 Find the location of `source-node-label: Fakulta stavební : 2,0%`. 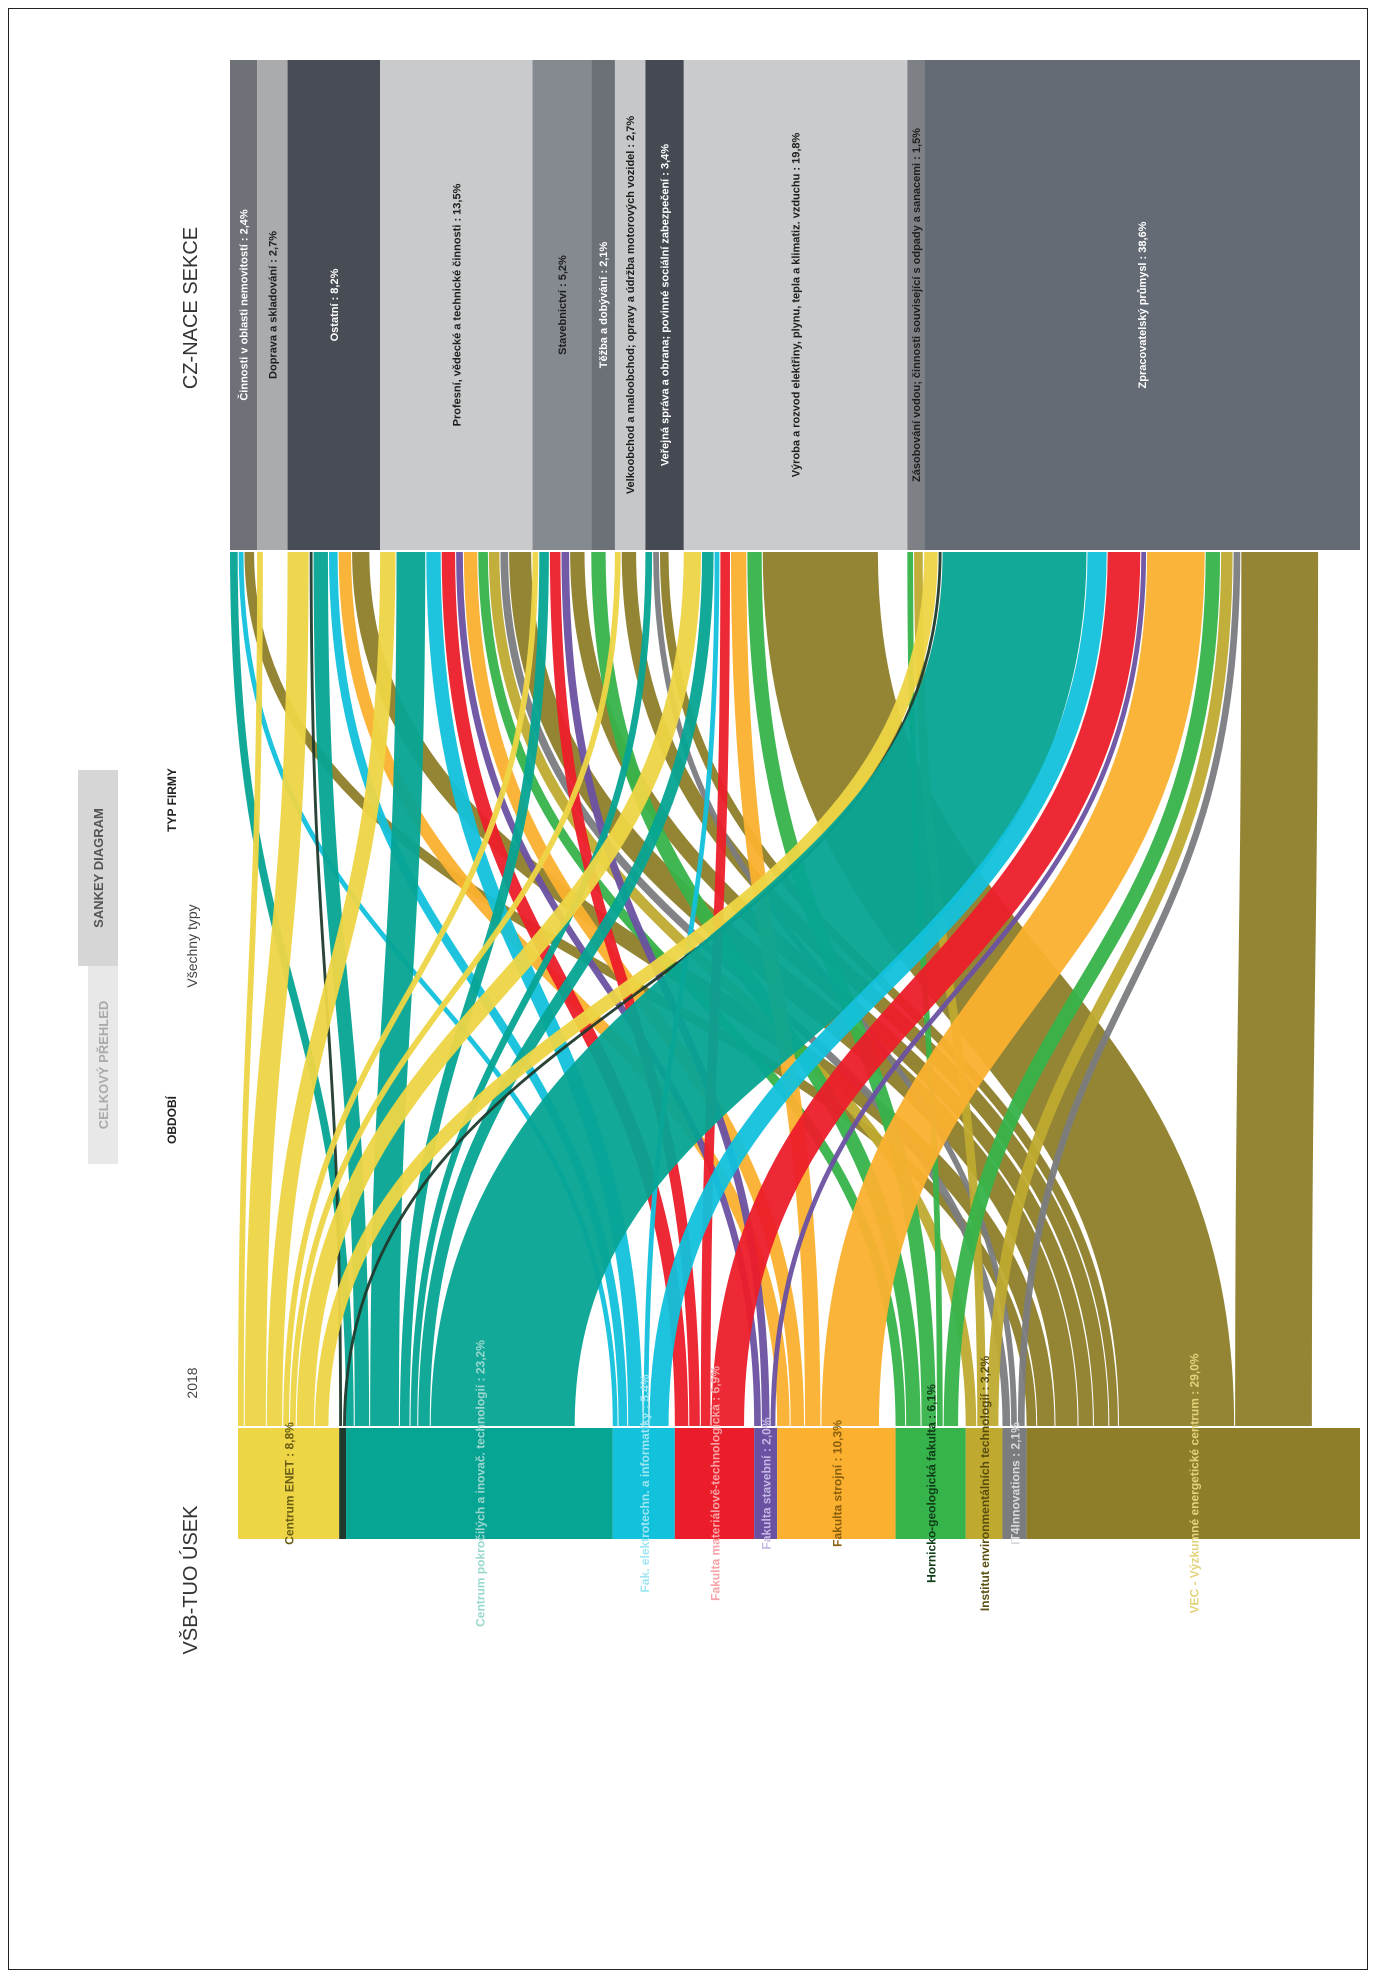

source-node-label: Fakulta stavební : 2,0% is located at coordinates (767, 1483).